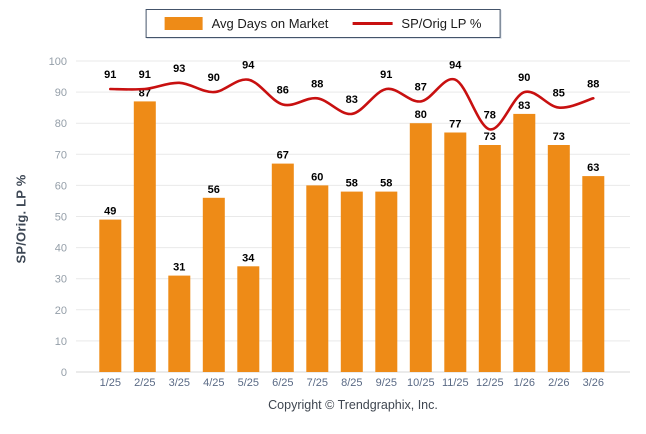  I want to click on copyright-text: Copyright © Trendgraphix, Inc., so click(353, 405).